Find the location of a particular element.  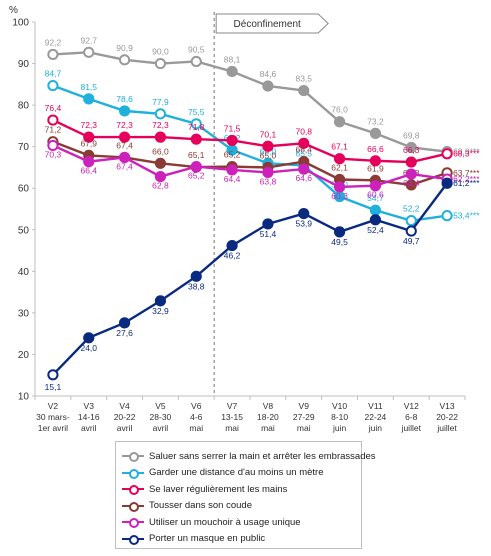

data-label: 73,2 is located at coordinates (375, 121).